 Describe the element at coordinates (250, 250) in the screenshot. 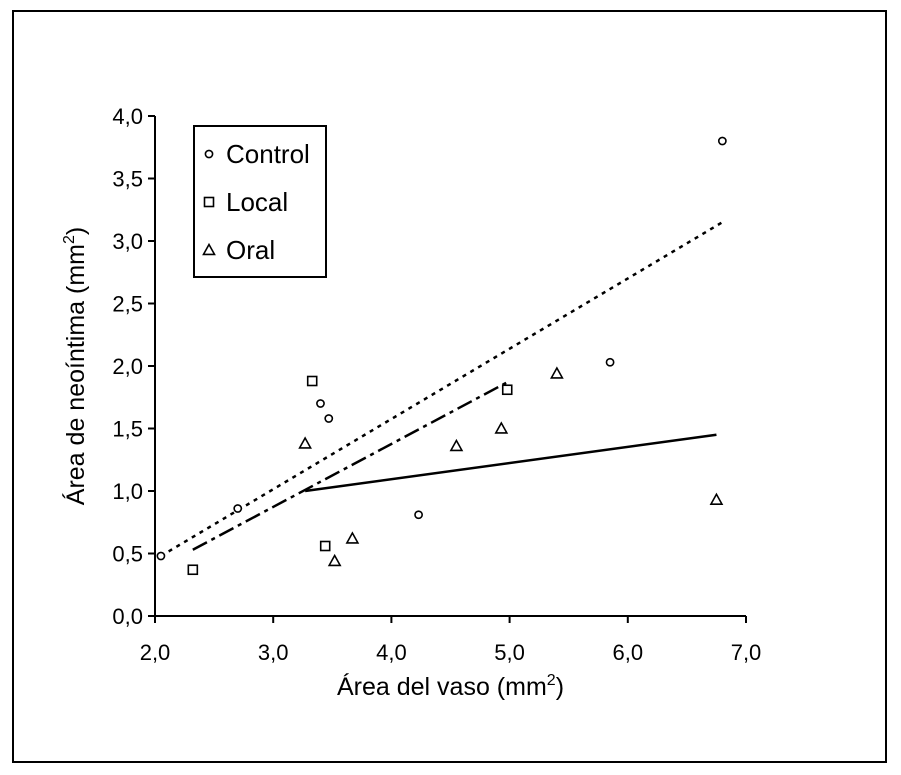

I see `legend-label-oral: Oral` at that location.